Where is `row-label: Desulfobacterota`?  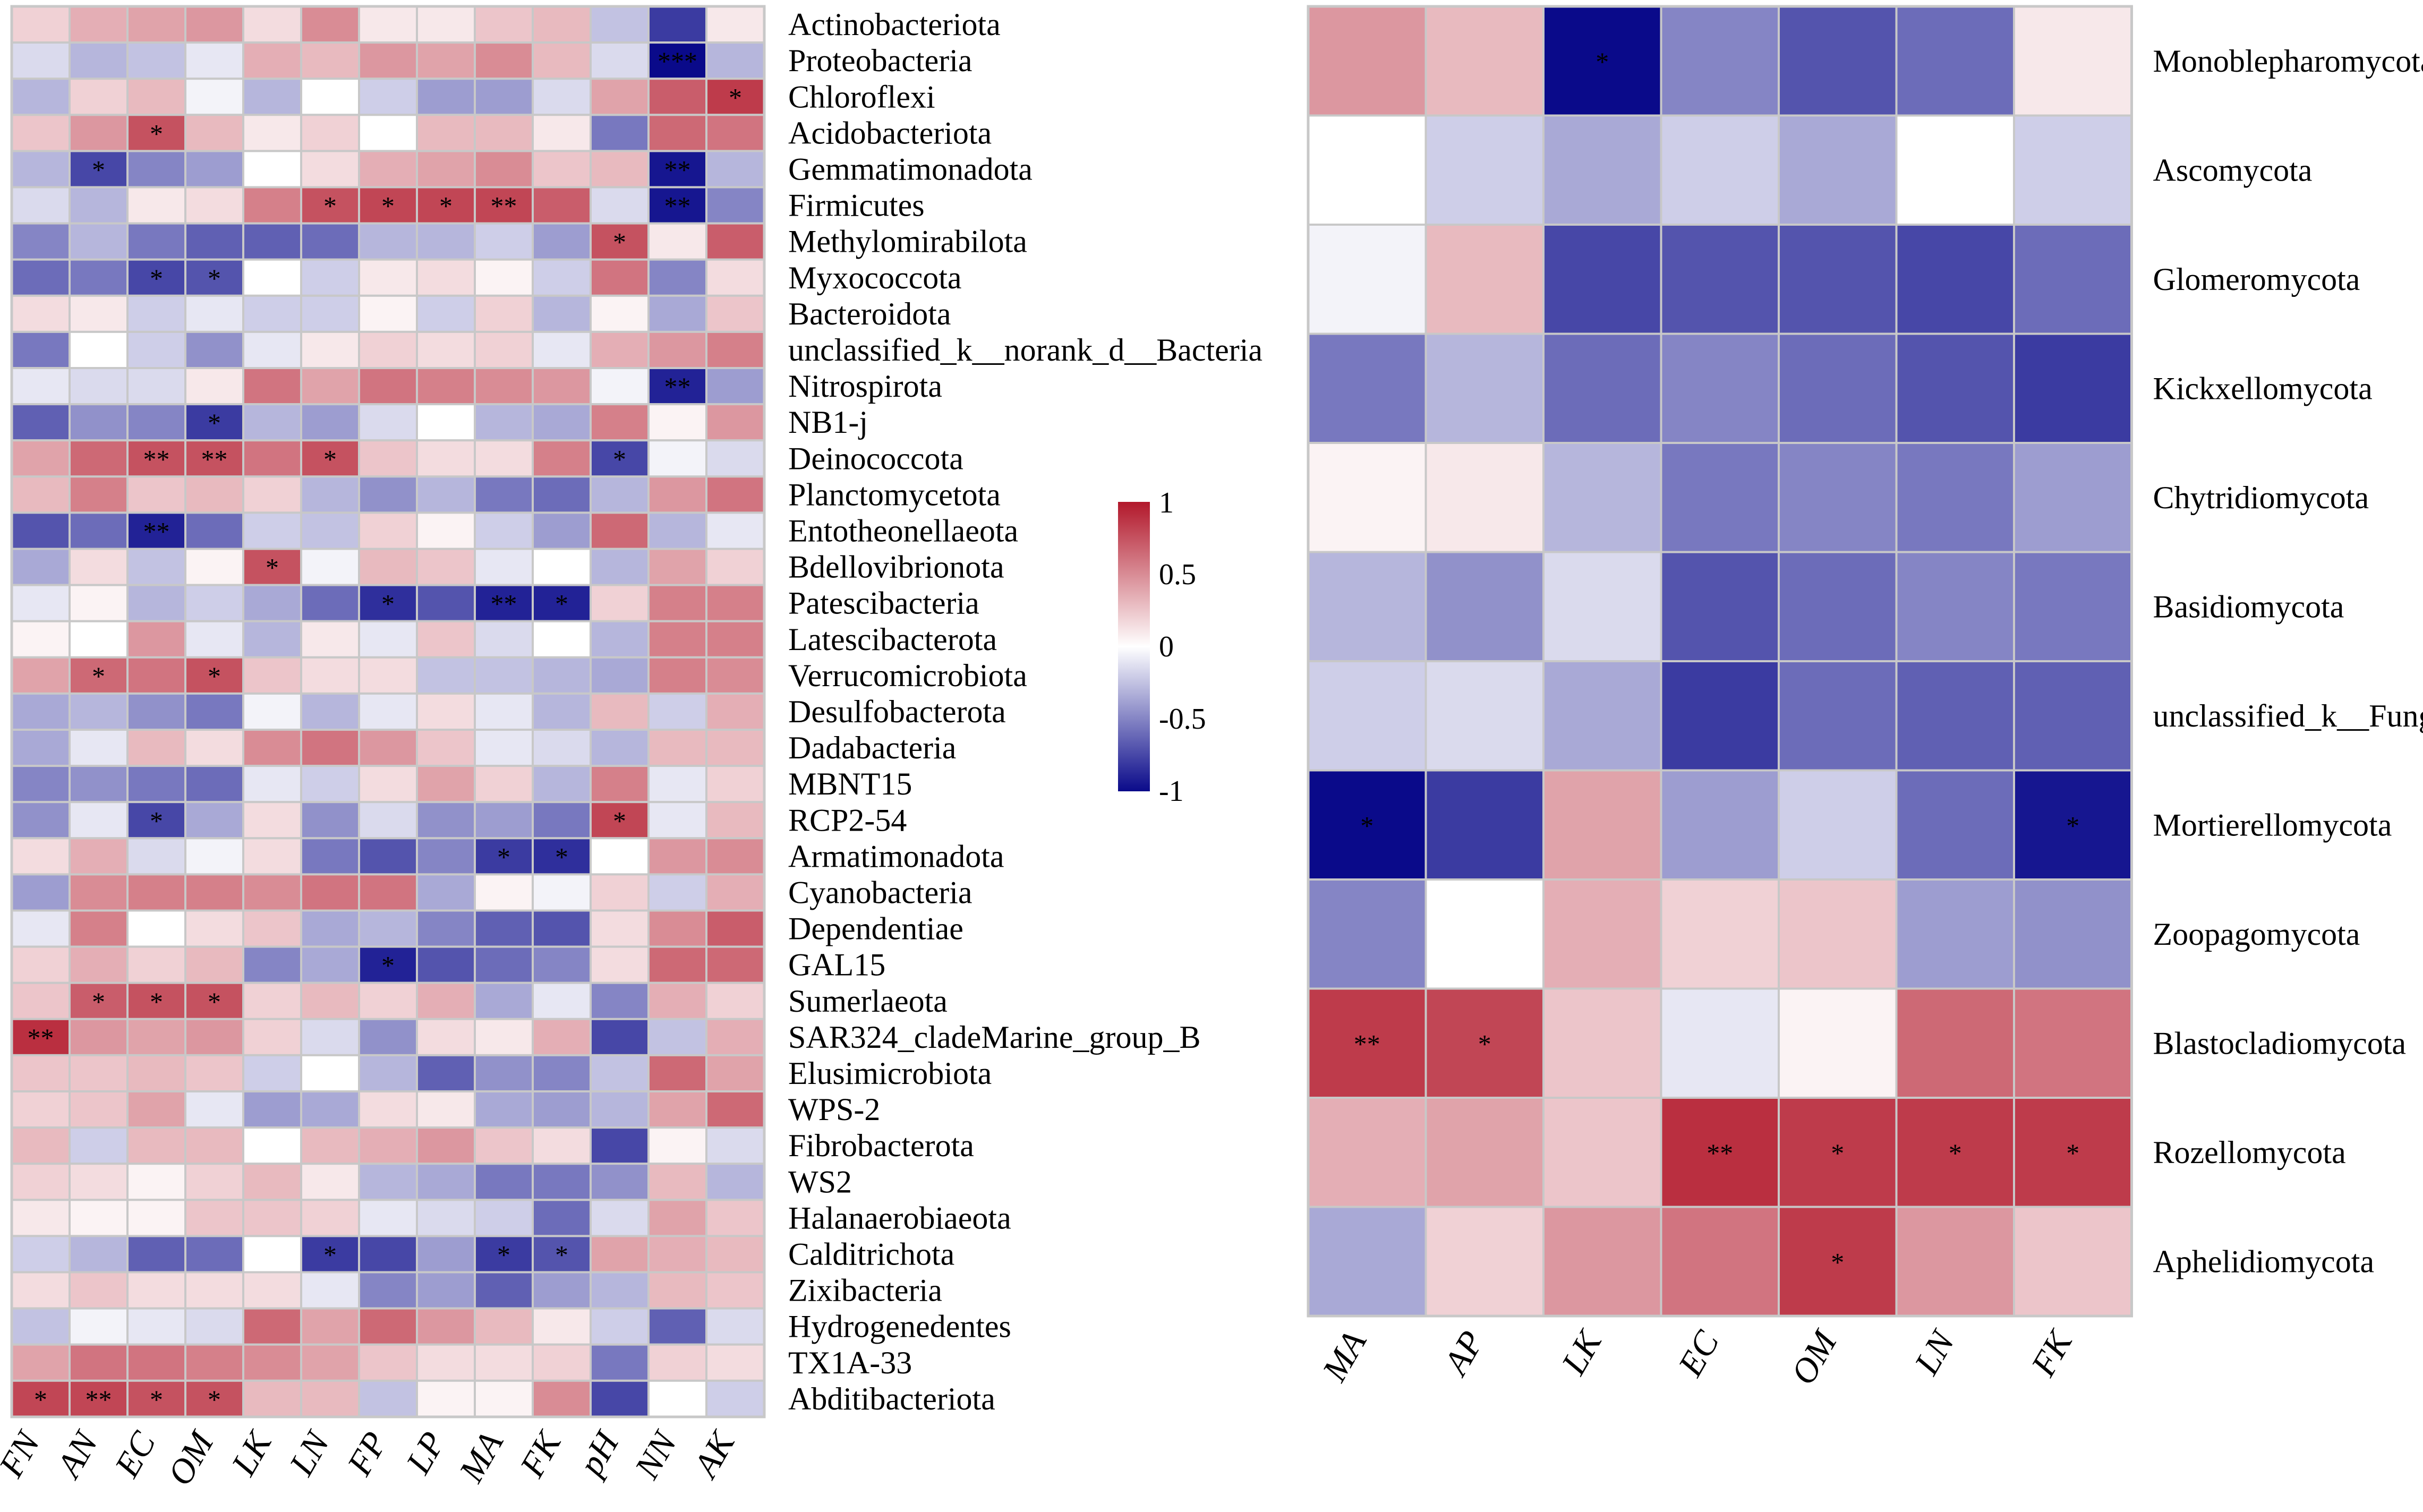 row-label: Desulfobacterota is located at coordinates (897, 711).